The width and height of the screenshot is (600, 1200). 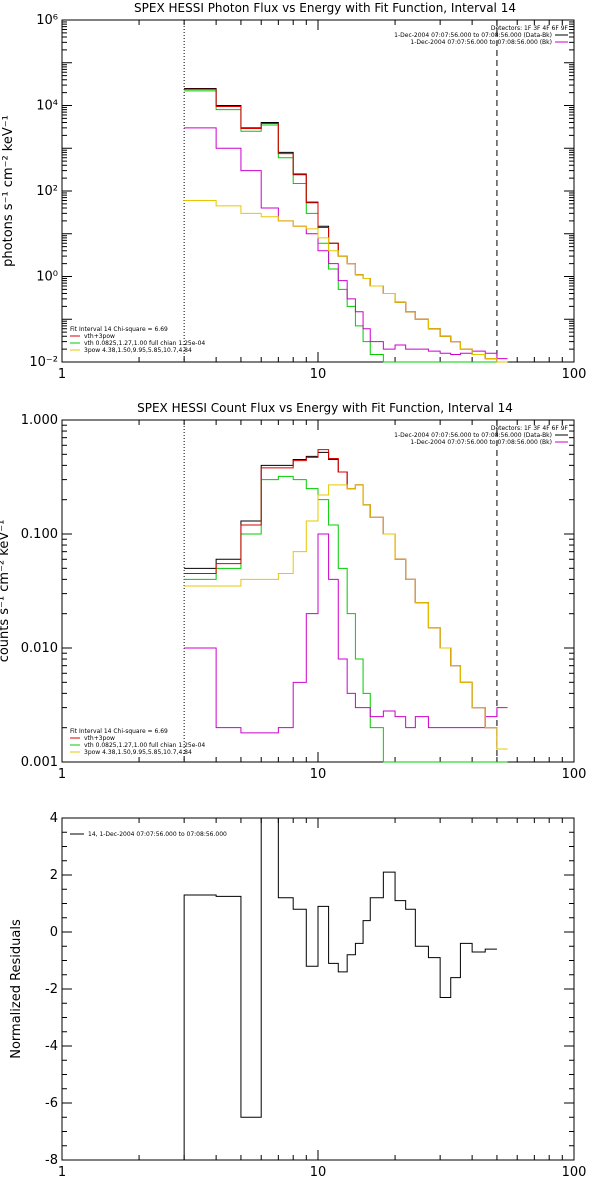 What do you see at coordinates (47, 277) in the screenshot?
I see `y-tick-label: 10⁰` at bounding box center [47, 277].